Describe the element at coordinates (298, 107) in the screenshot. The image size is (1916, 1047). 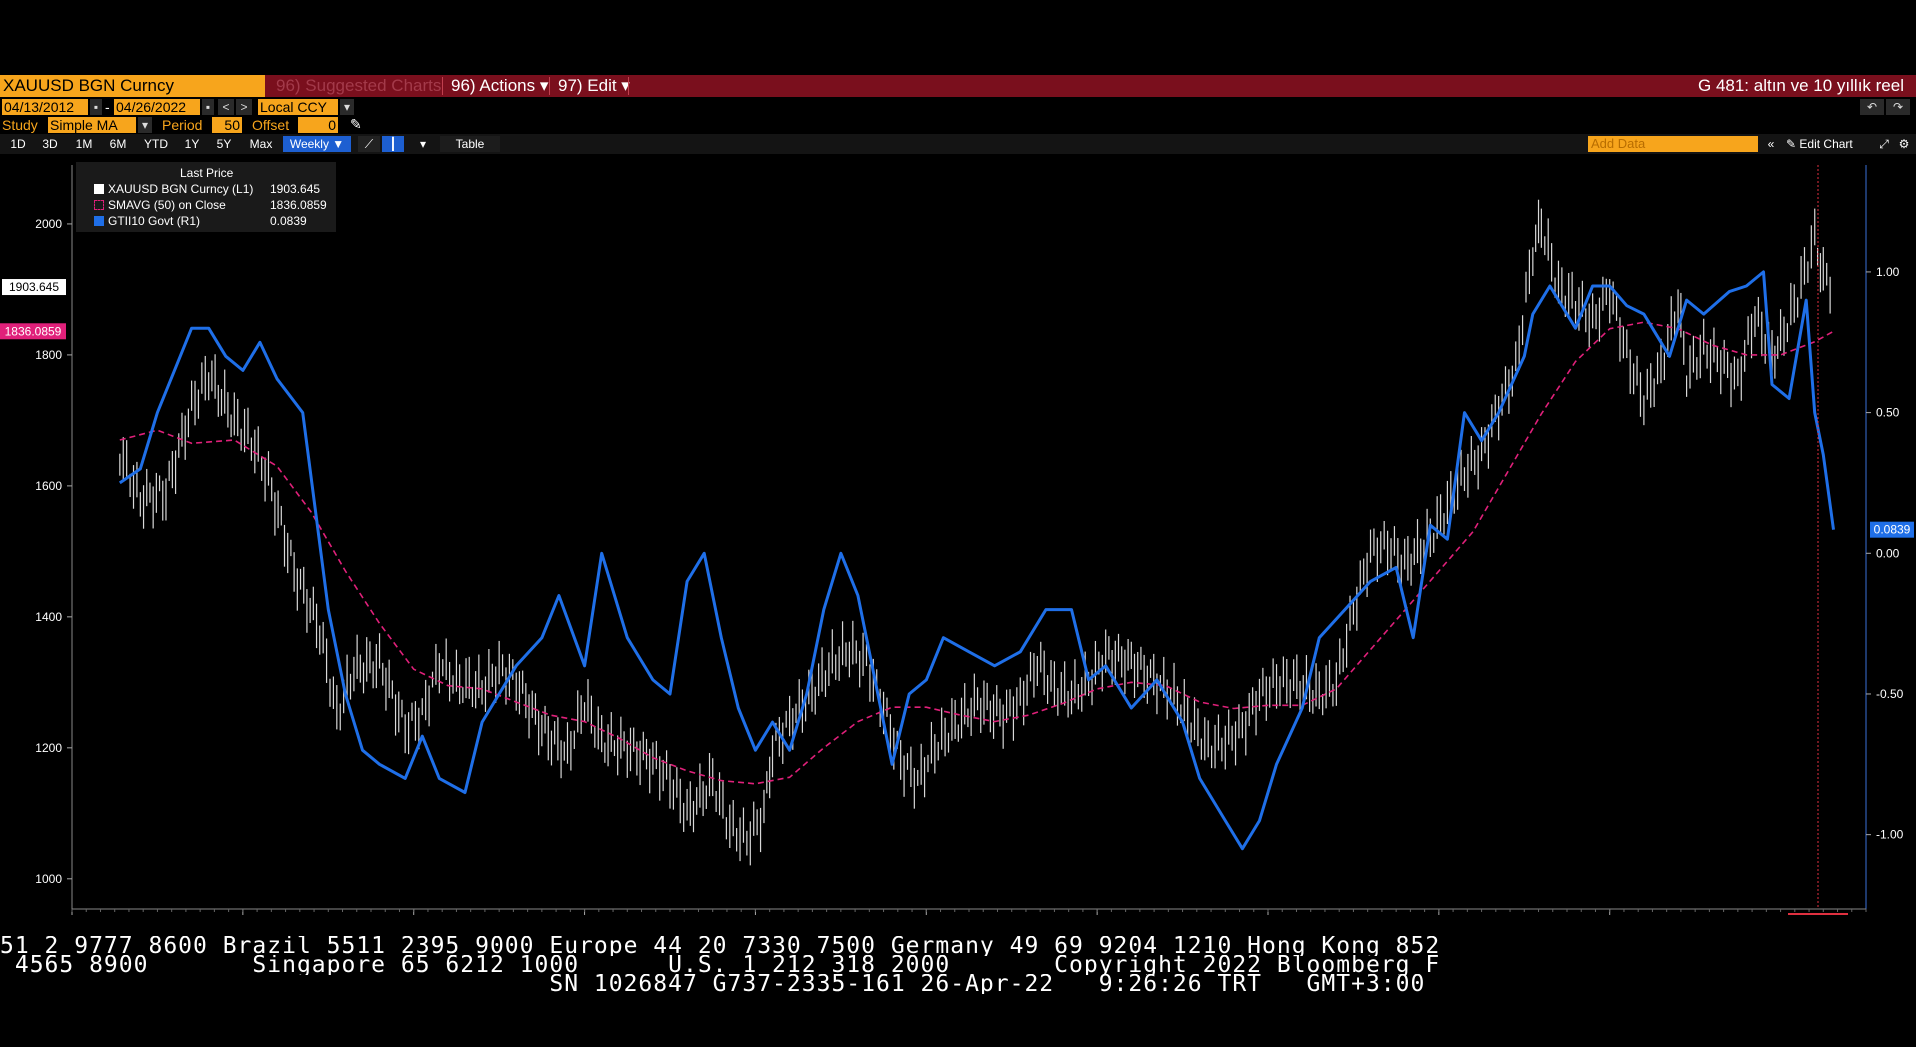
I see `currency-select: Local CCY` at that location.